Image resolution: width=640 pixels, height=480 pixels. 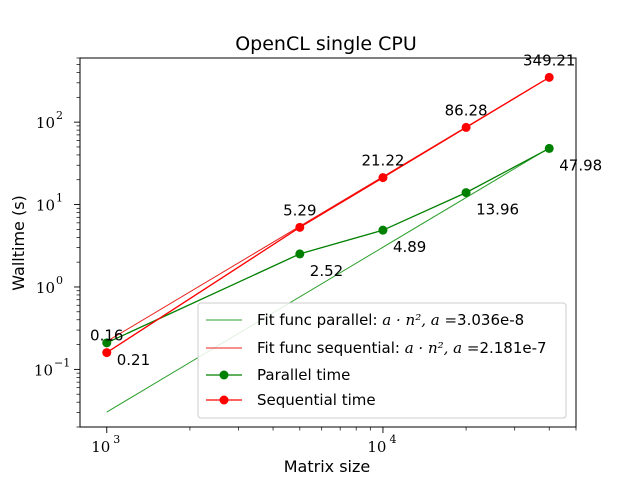 I want to click on legend-label-sequential: Sequential time, so click(x=316, y=400).